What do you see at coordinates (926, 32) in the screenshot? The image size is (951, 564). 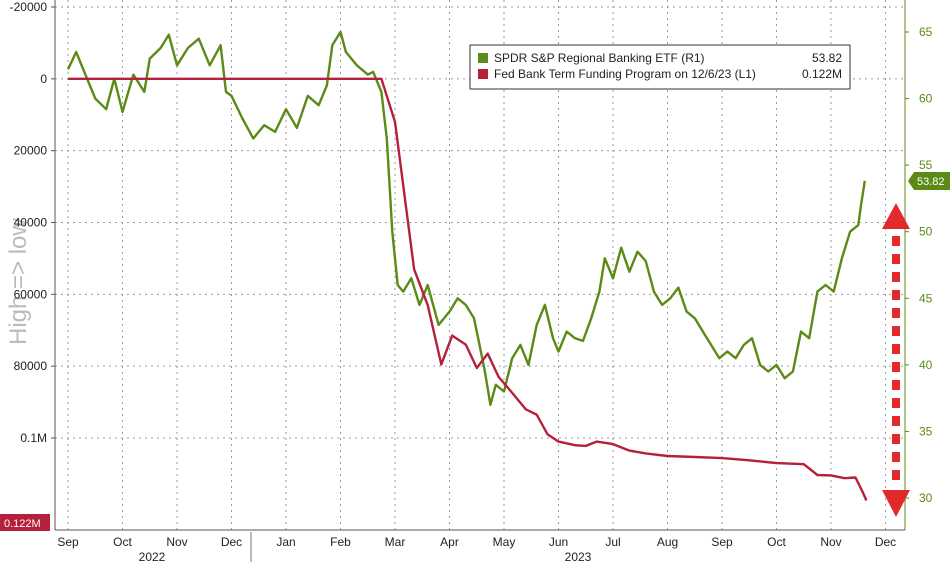 I see `right-axis-tick-label: 65` at bounding box center [926, 32].